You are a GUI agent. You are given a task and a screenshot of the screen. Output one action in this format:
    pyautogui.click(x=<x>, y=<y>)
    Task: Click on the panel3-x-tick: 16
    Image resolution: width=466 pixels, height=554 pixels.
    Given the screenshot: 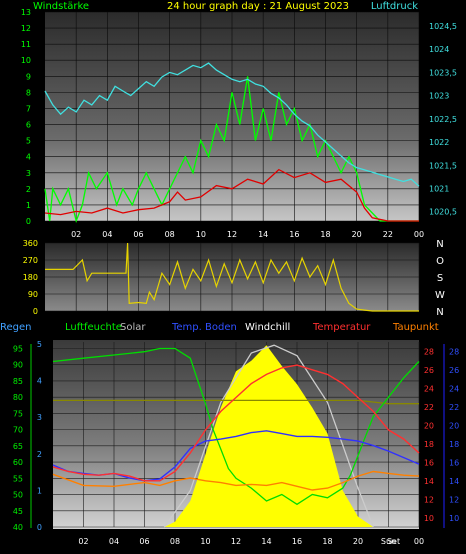 What is the action you would take?
    pyautogui.click(x=297, y=541)
    